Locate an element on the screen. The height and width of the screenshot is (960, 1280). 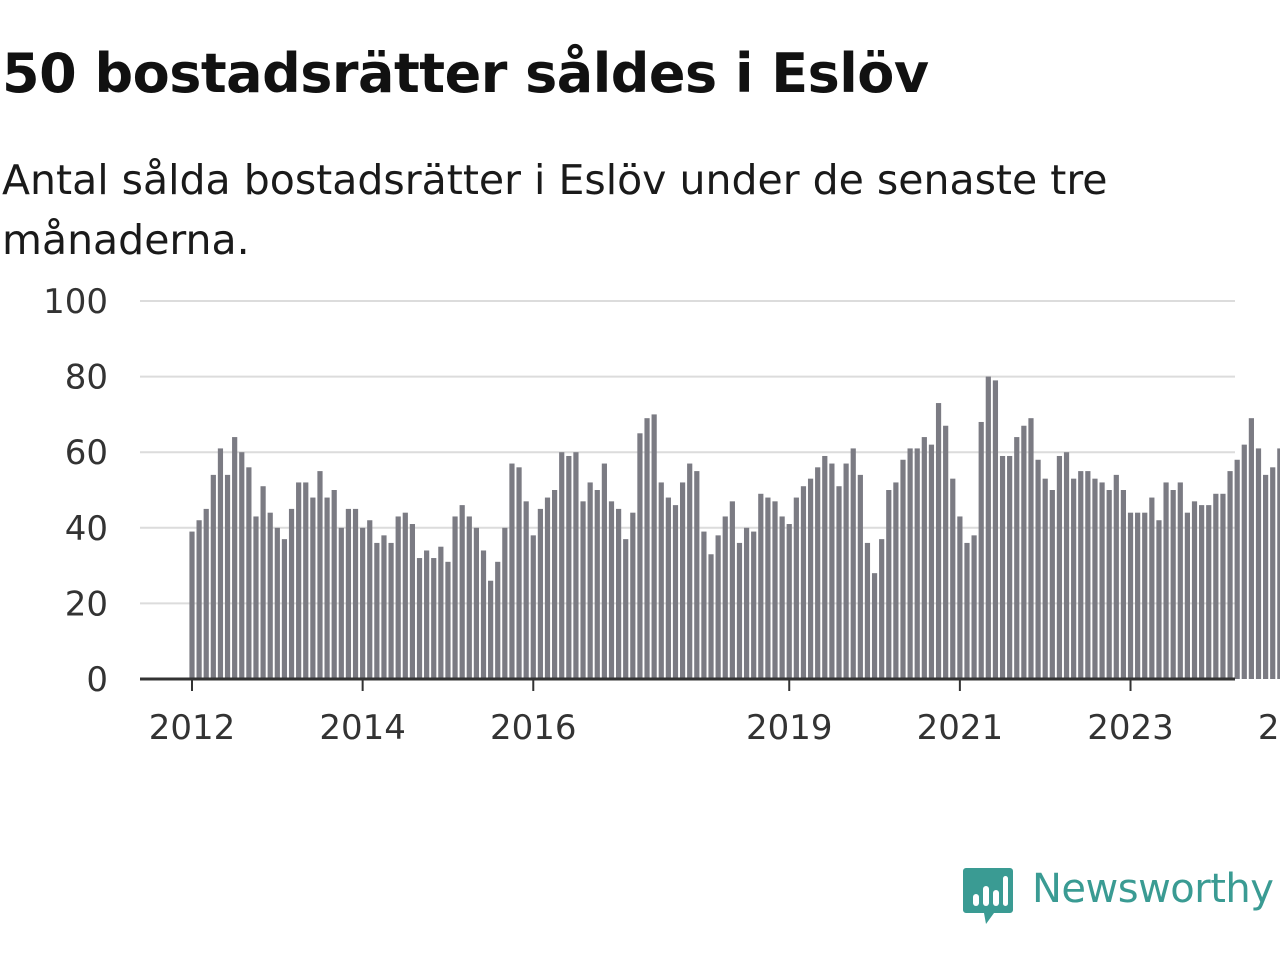
newsworthy-logo-text: Newsworthy is located at coordinates (1153, 889).